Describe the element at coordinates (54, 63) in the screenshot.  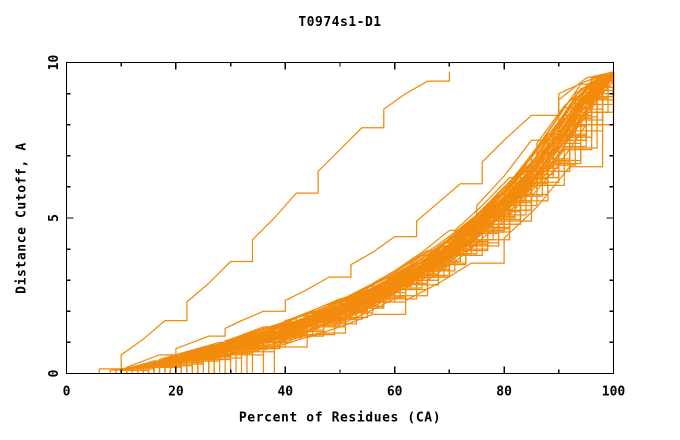
I see `y-tick-label: 10` at that location.